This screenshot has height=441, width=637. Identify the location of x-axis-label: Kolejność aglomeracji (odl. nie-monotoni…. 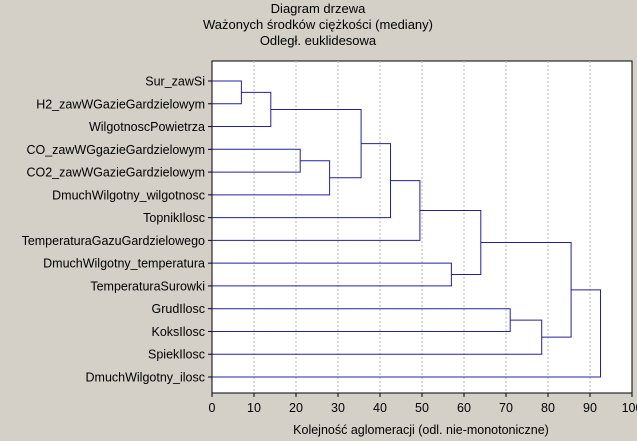
(421, 430).